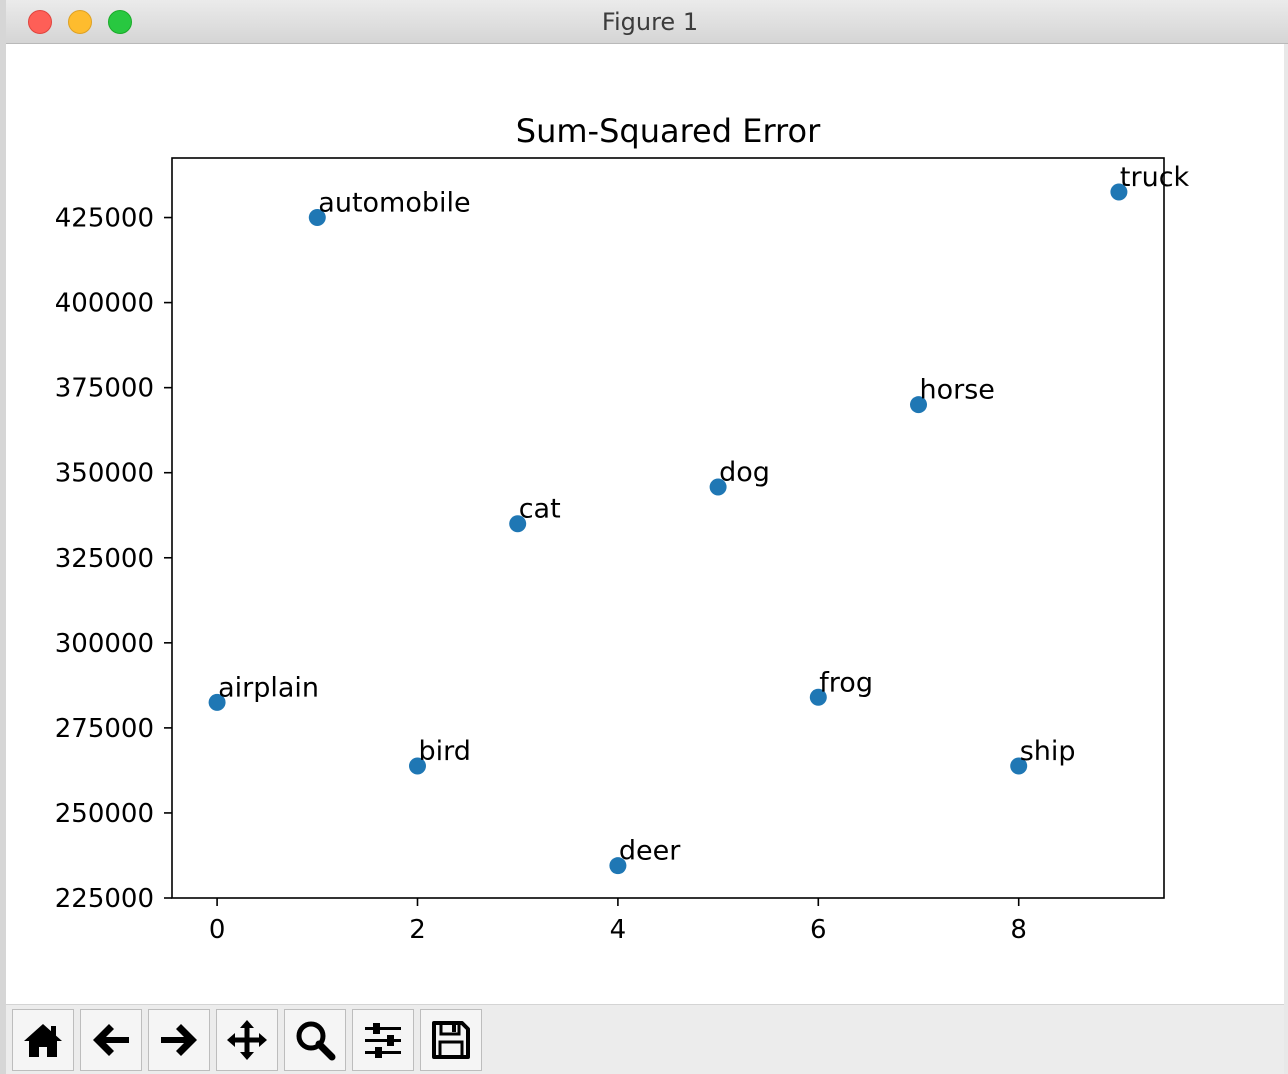  Describe the element at coordinates (417, 930) in the screenshot. I see `x-tick-label: 2` at that location.